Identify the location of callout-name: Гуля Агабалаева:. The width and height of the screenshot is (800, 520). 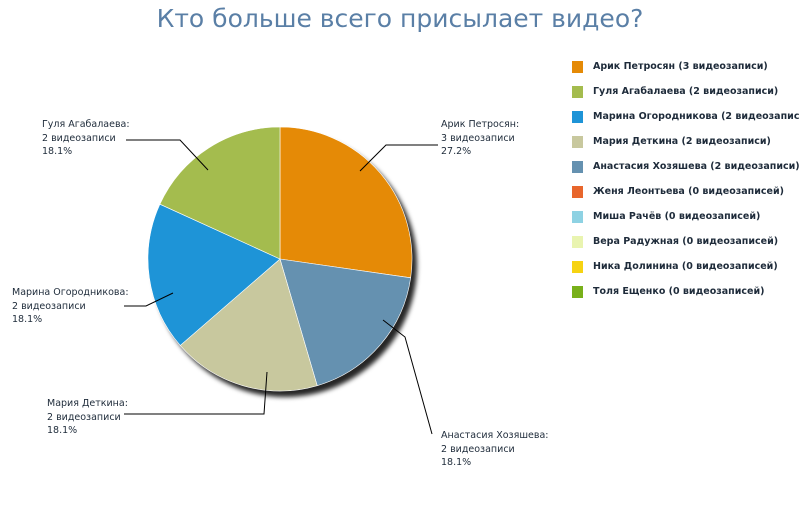
(86, 124).